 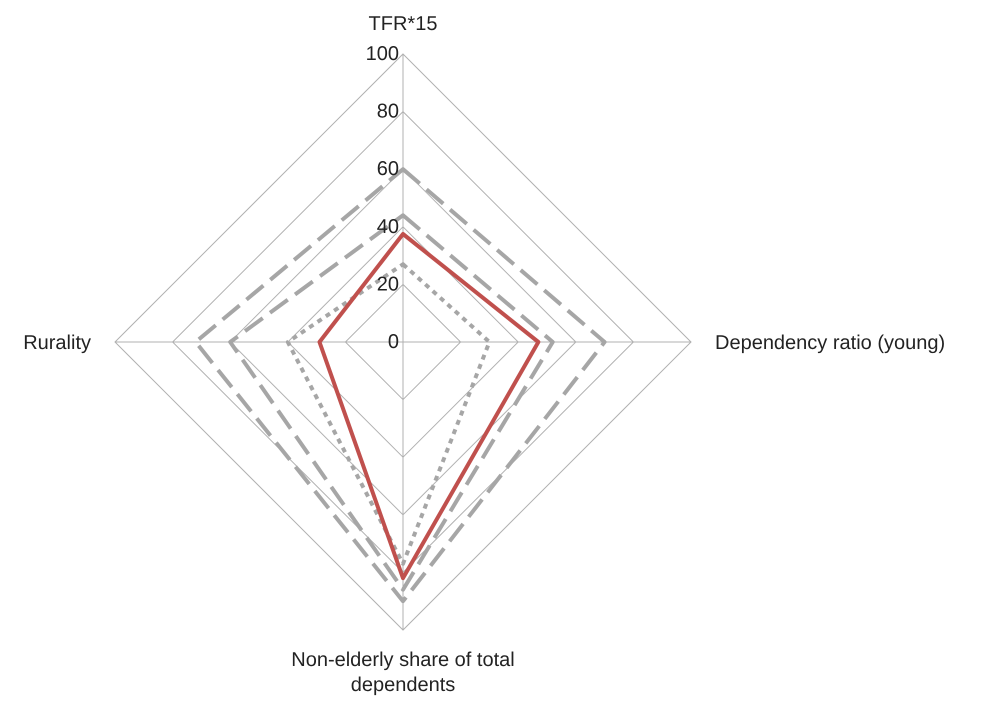 I want to click on y-tick-label: 0, so click(x=393, y=342).